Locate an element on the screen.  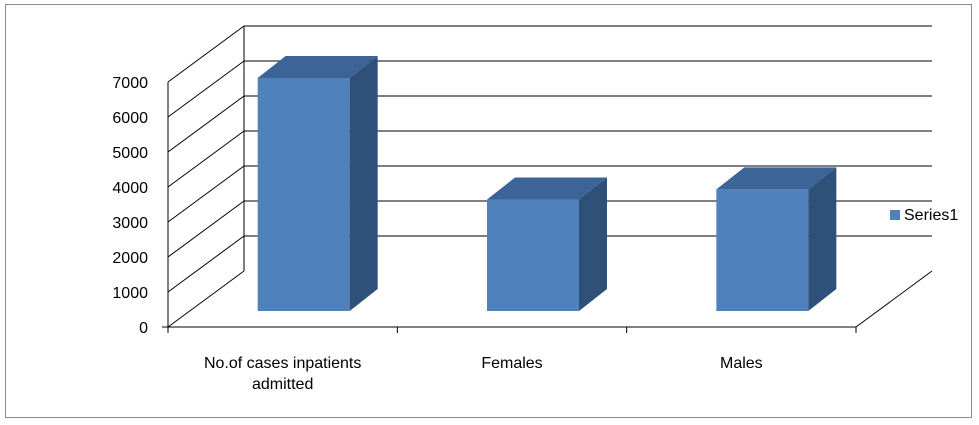
x-category-label-line: Females is located at coordinates (511, 363).